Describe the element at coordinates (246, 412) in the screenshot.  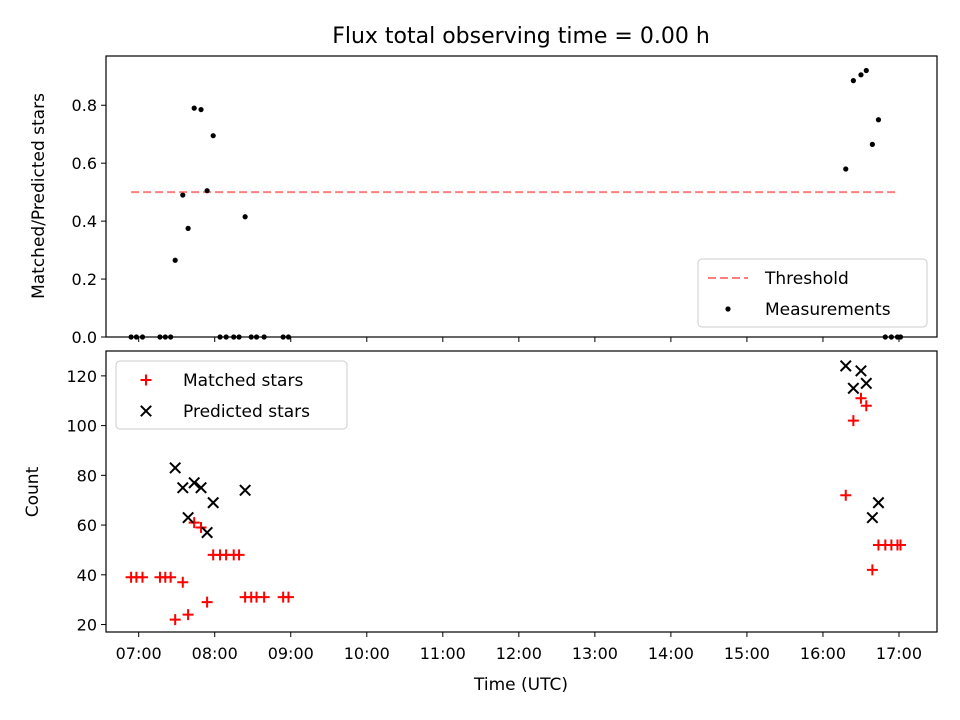
I see `legend-label: Predicted stars` at that location.